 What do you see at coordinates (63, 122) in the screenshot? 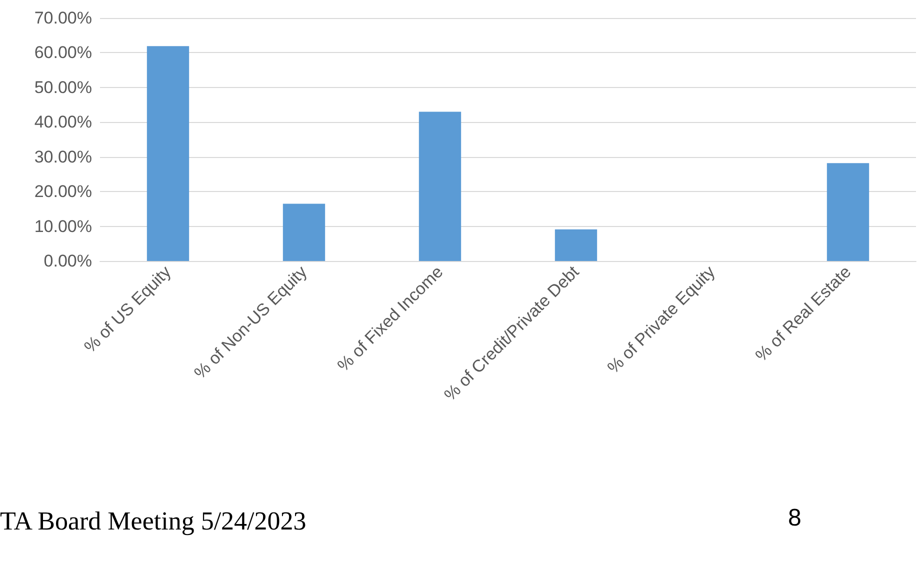
I see `y-tick-label: 40.00%` at bounding box center [63, 122].